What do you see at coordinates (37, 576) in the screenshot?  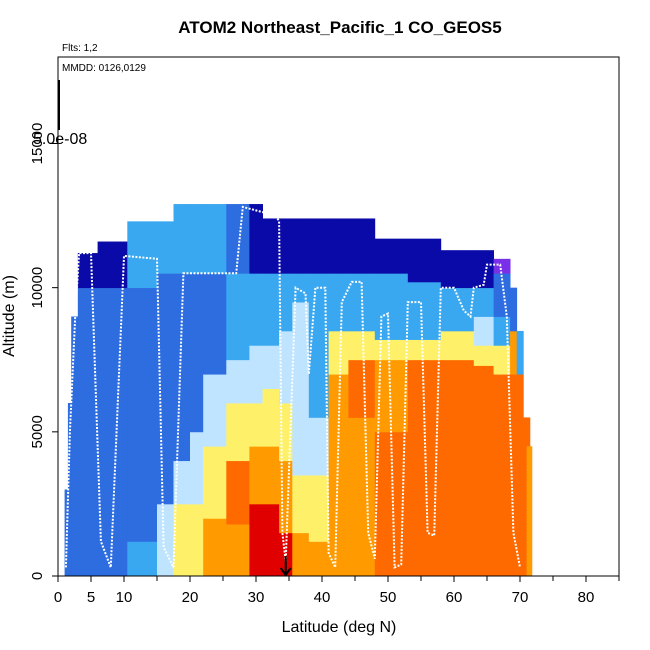 I see `y-tick-label-0: 0` at bounding box center [37, 576].